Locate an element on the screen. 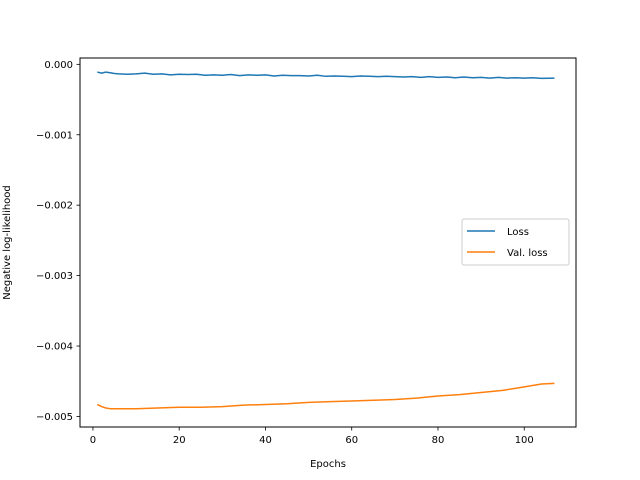 The image size is (640, 480). x-tick-label: 80 is located at coordinates (438, 440).